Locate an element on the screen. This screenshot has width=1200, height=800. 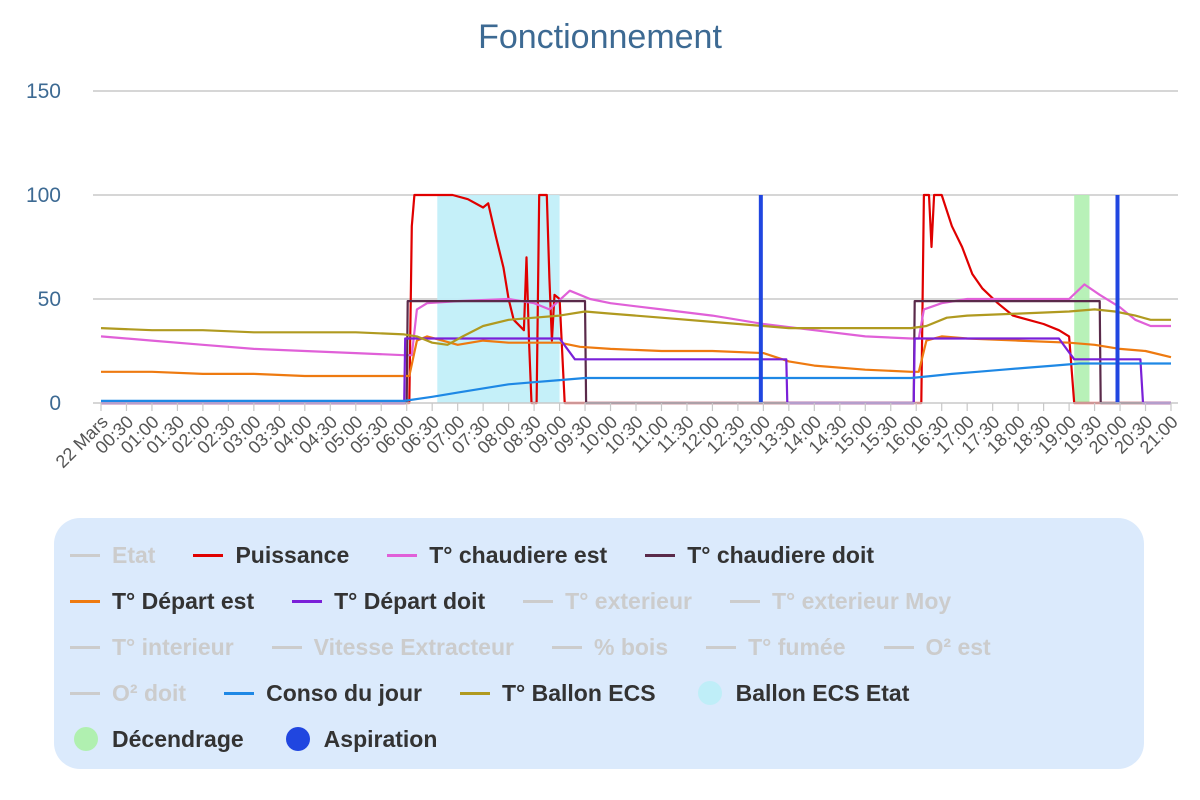
legend-item-t-interieur: T° interieur is located at coordinates (152, 647).